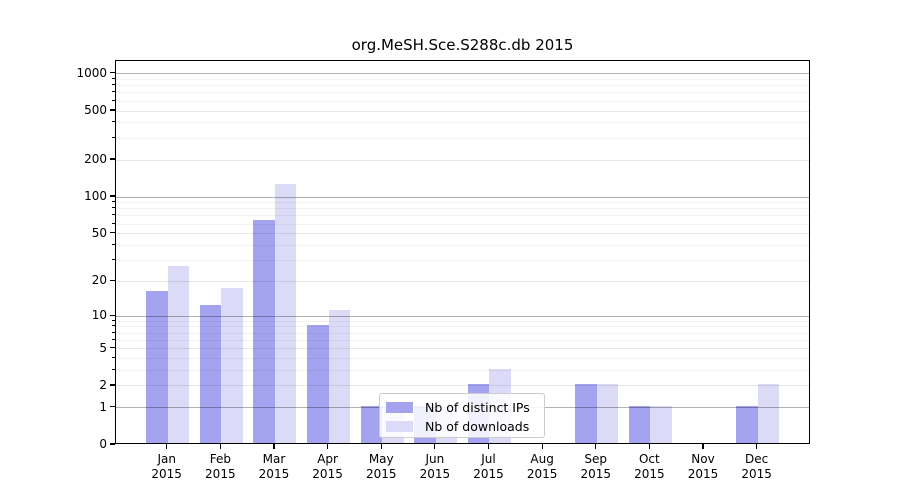 The image size is (900, 500). What do you see at coordinates (167, 446) in the screenshot?
I see `x-tick-mark-jan` at bounding box center [167, 446].